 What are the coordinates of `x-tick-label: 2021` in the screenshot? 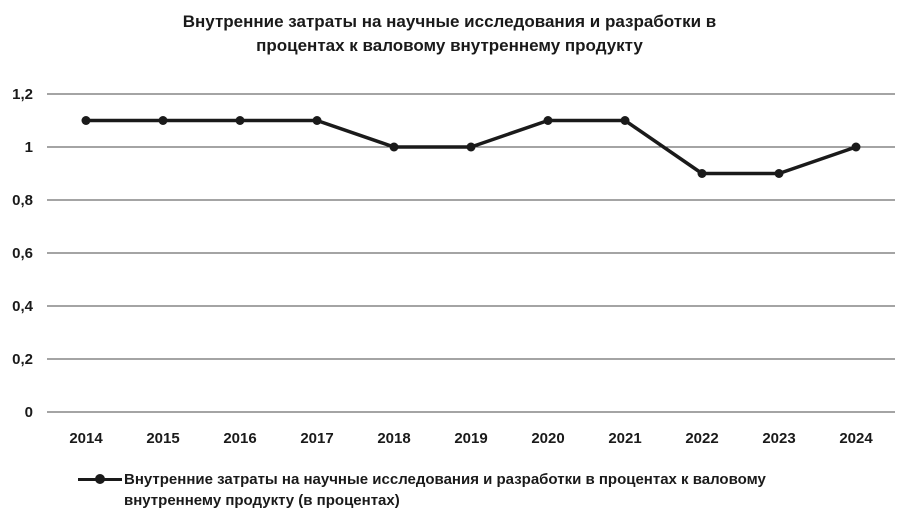 It's located at (624, 438).